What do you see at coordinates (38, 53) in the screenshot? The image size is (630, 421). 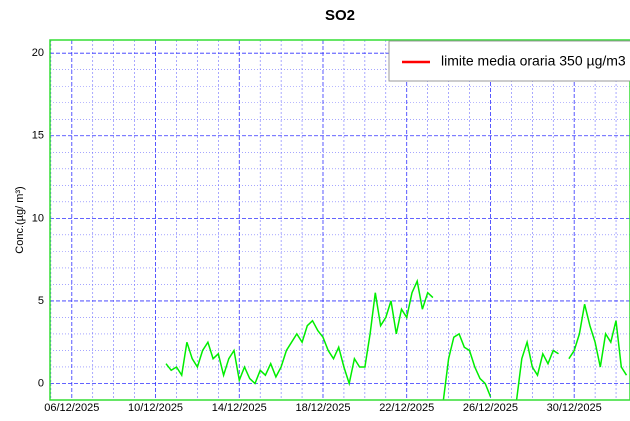 I see `y-tick-label: 20` at bounding box center [38, 53].